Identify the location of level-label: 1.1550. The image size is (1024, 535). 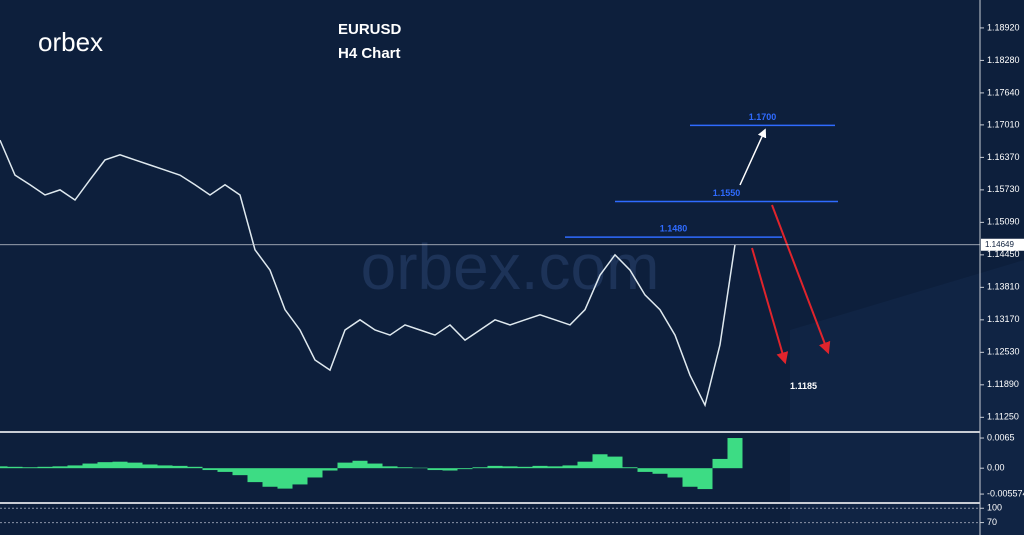
(727, 193).